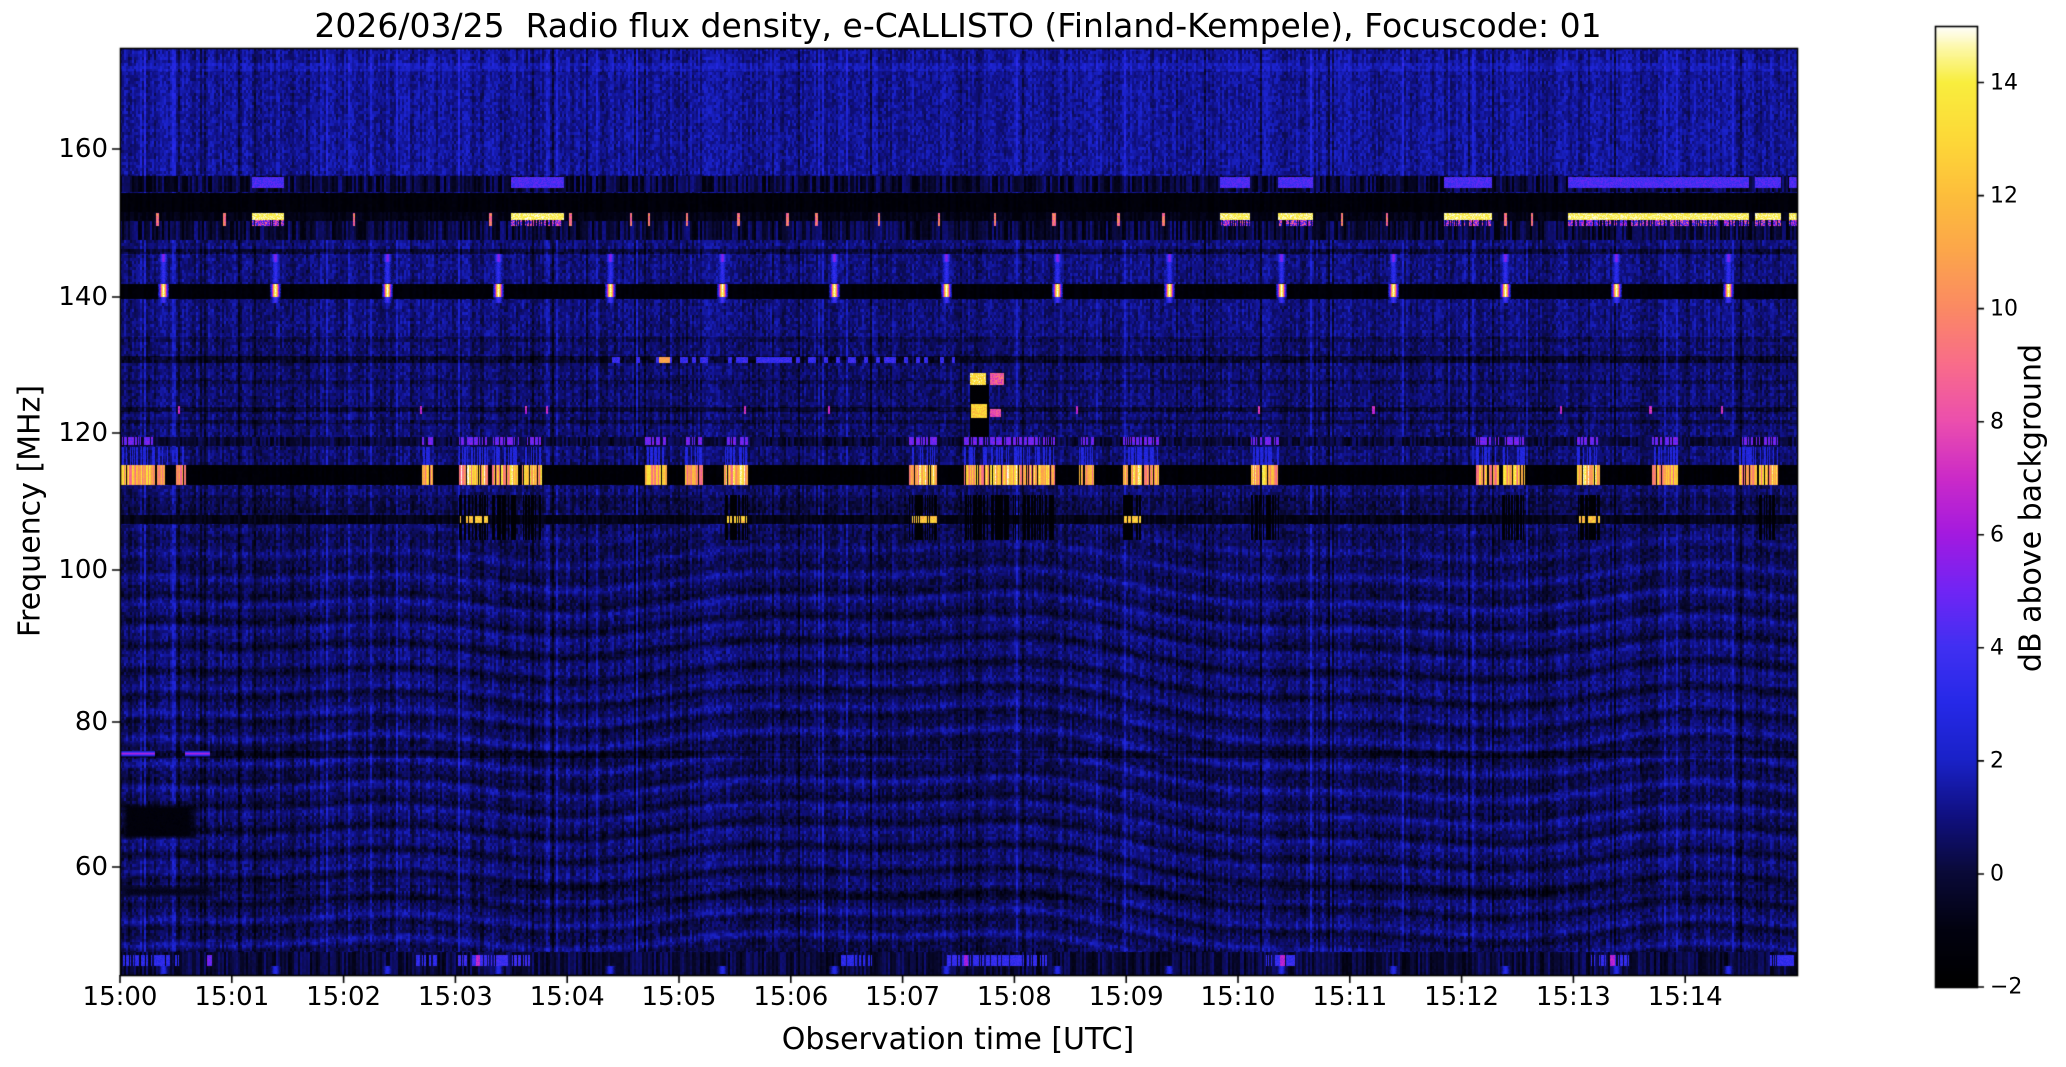 The image size is (2066, 1067). Describe the element at coordinates (344, 997) in the screenshot. I see `x-tick-label: 15:02` at that location.